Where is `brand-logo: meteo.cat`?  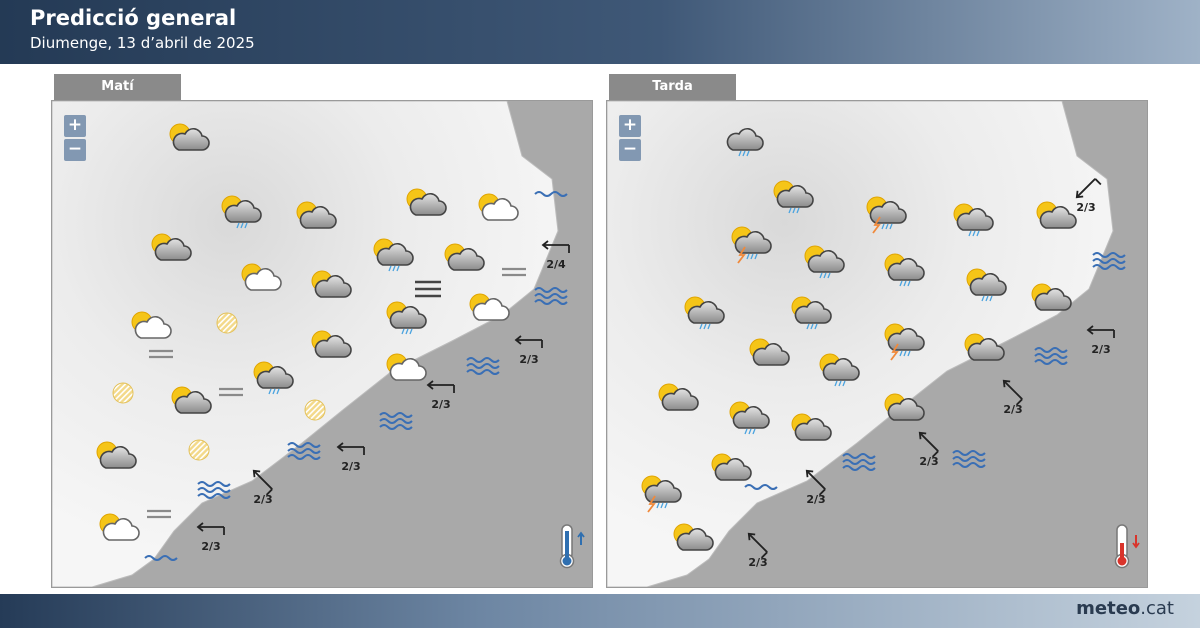
brand-logo: meteo.cat is located at coordinates (1125, 608).